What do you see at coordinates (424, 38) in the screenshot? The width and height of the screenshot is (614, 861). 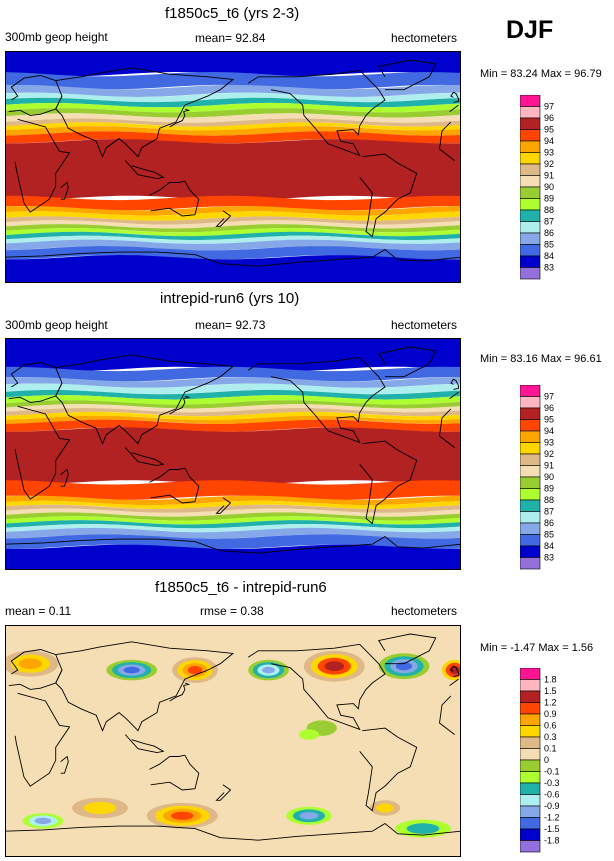 I see `panel-1-units-label: hectometers` at bounding box center [424, 38].